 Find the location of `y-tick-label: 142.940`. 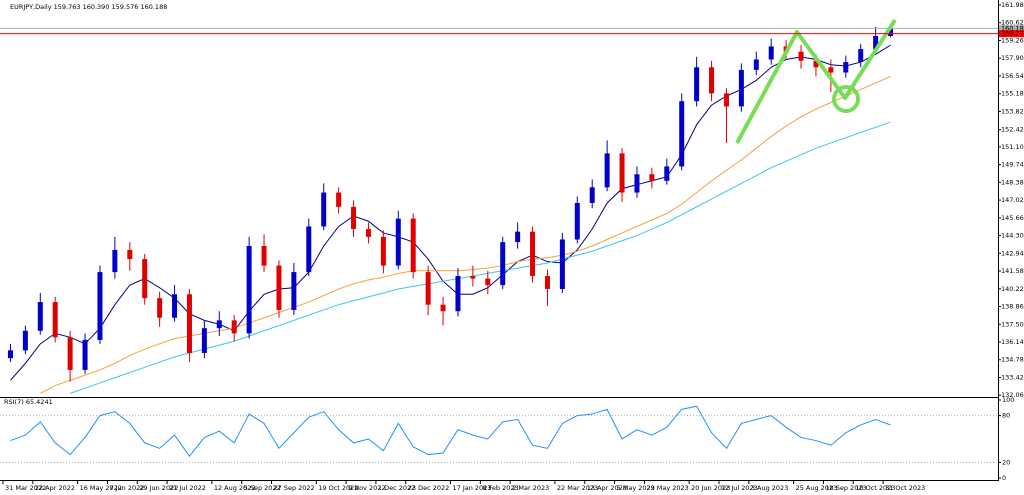

y-tick-label: 142.940 is located at coordinates (1012, 253).